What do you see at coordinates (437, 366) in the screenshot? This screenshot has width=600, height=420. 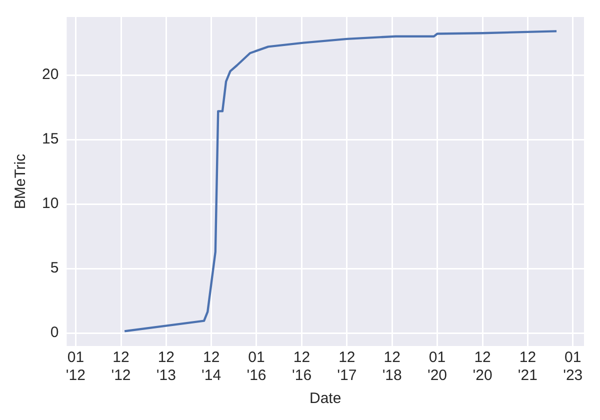 I see `x-tick-label: 01 '20` at bounding box center [437, 366].